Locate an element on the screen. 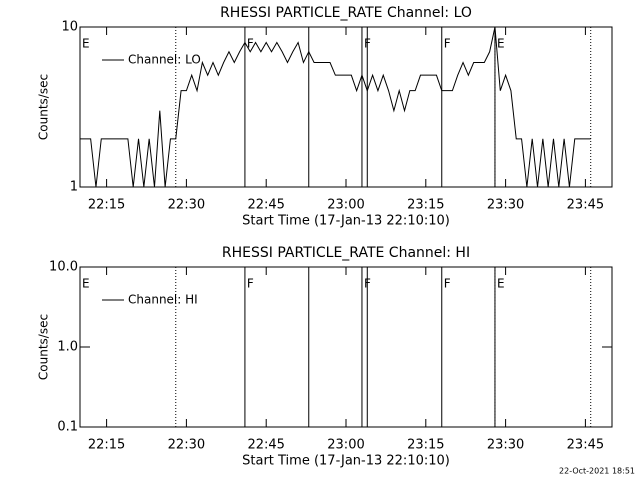 The image size is (640, 480). legend-label: Channel: LO is located at coordinates (164, 60).